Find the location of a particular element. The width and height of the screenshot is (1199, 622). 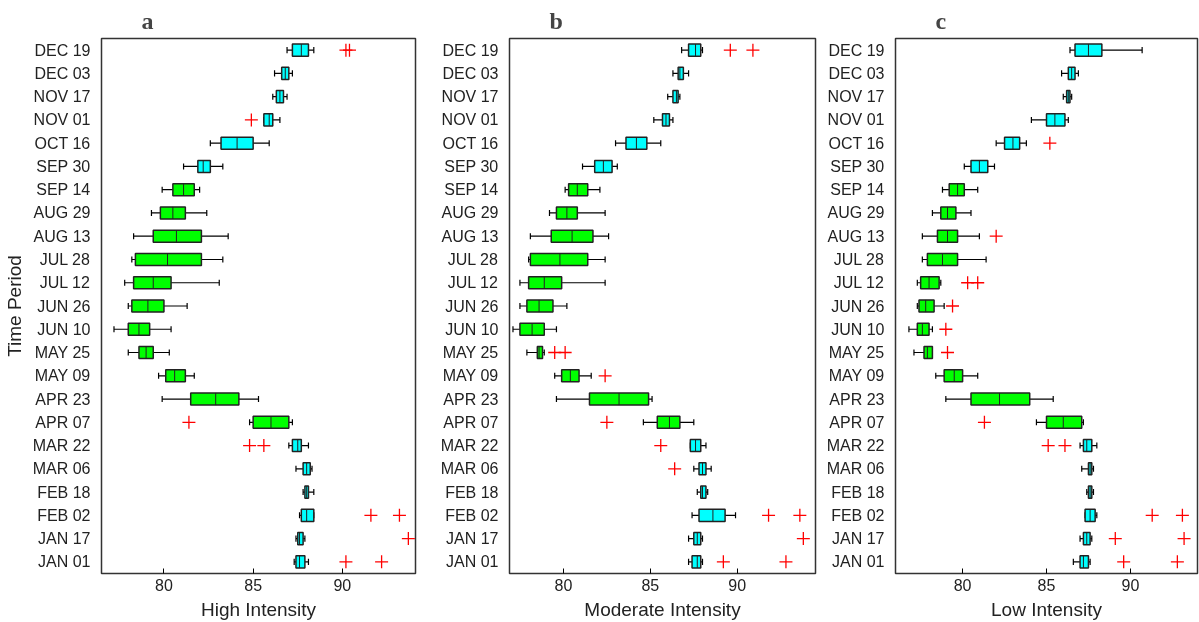

chart-title: b is located at coordinates (556, 20).